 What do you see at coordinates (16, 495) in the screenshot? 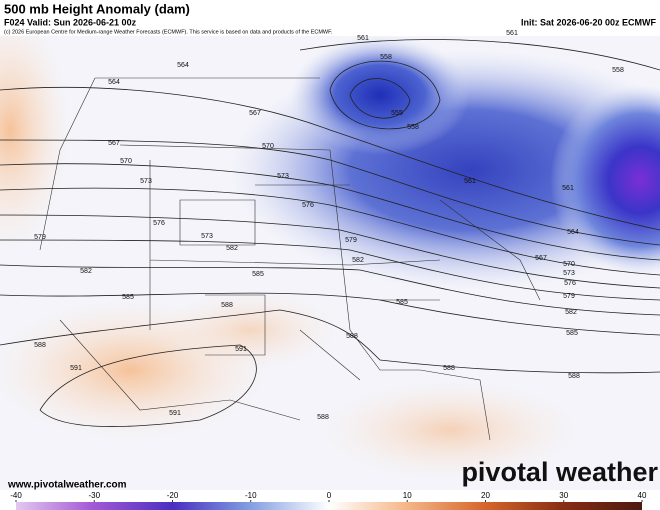
I see `colorbar-tick-label: -40` at bounding box center [16, 495].